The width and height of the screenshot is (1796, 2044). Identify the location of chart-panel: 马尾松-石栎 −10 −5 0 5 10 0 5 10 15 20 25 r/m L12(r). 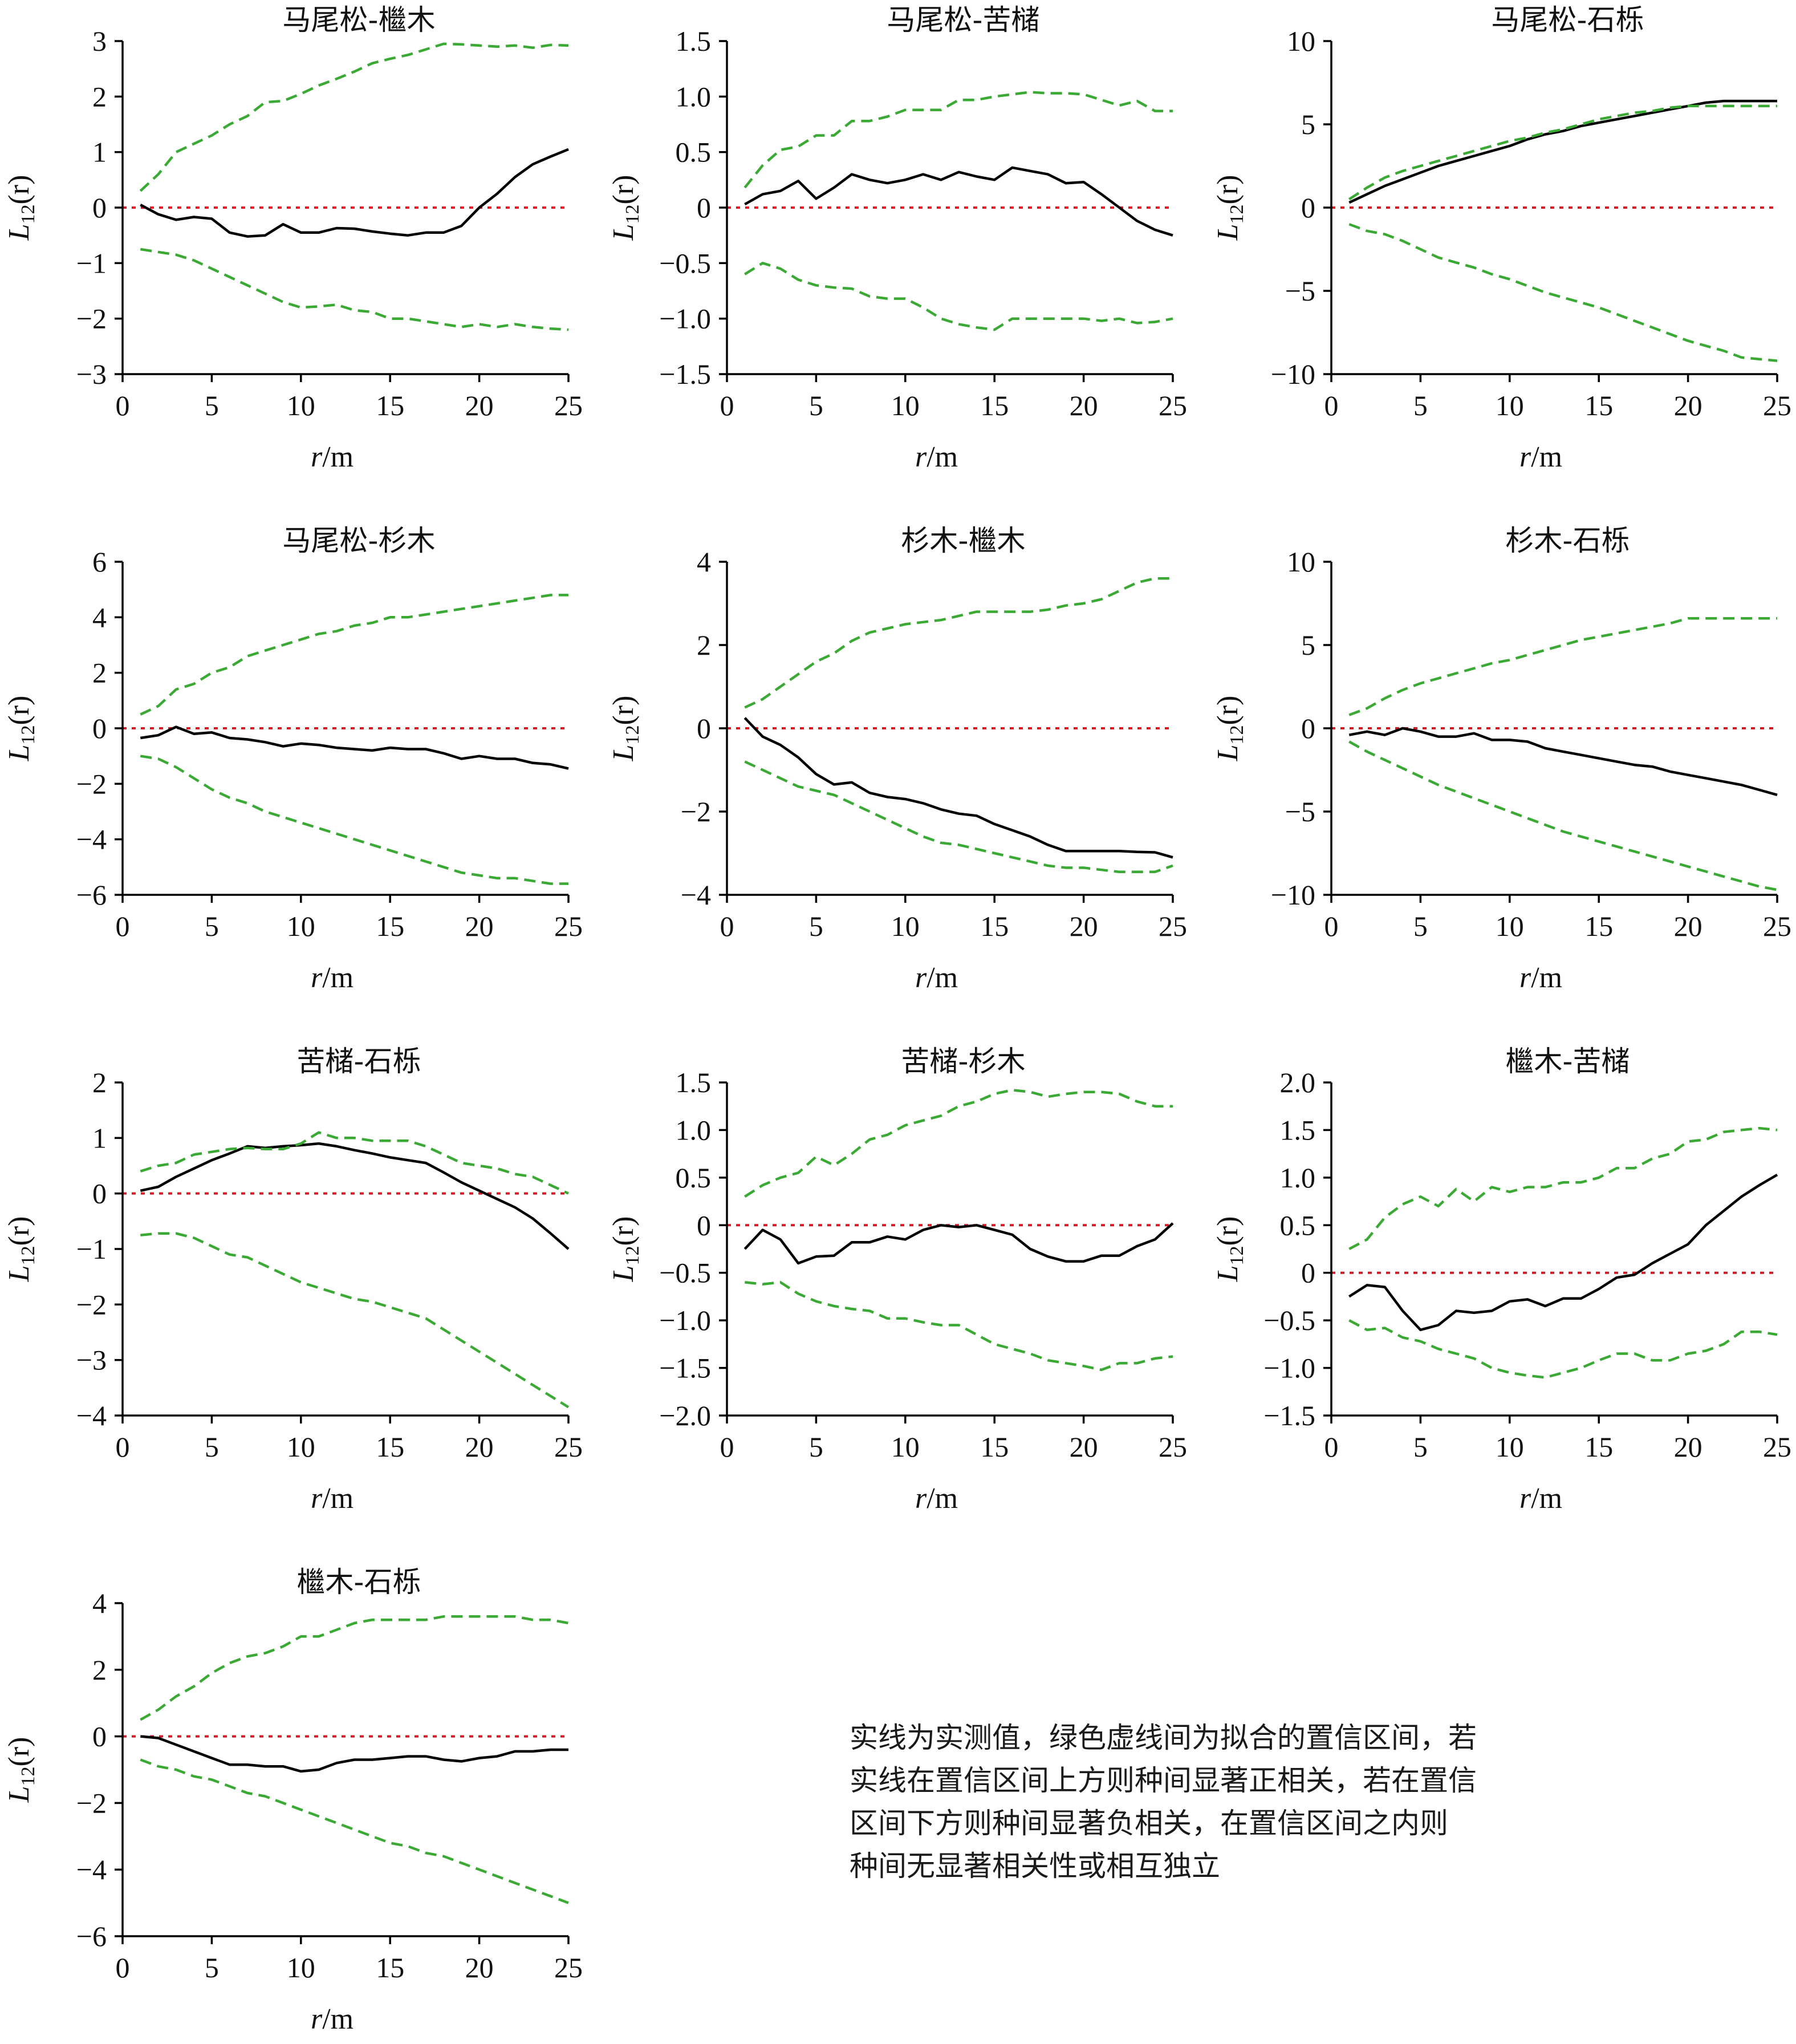
(1501, 238).